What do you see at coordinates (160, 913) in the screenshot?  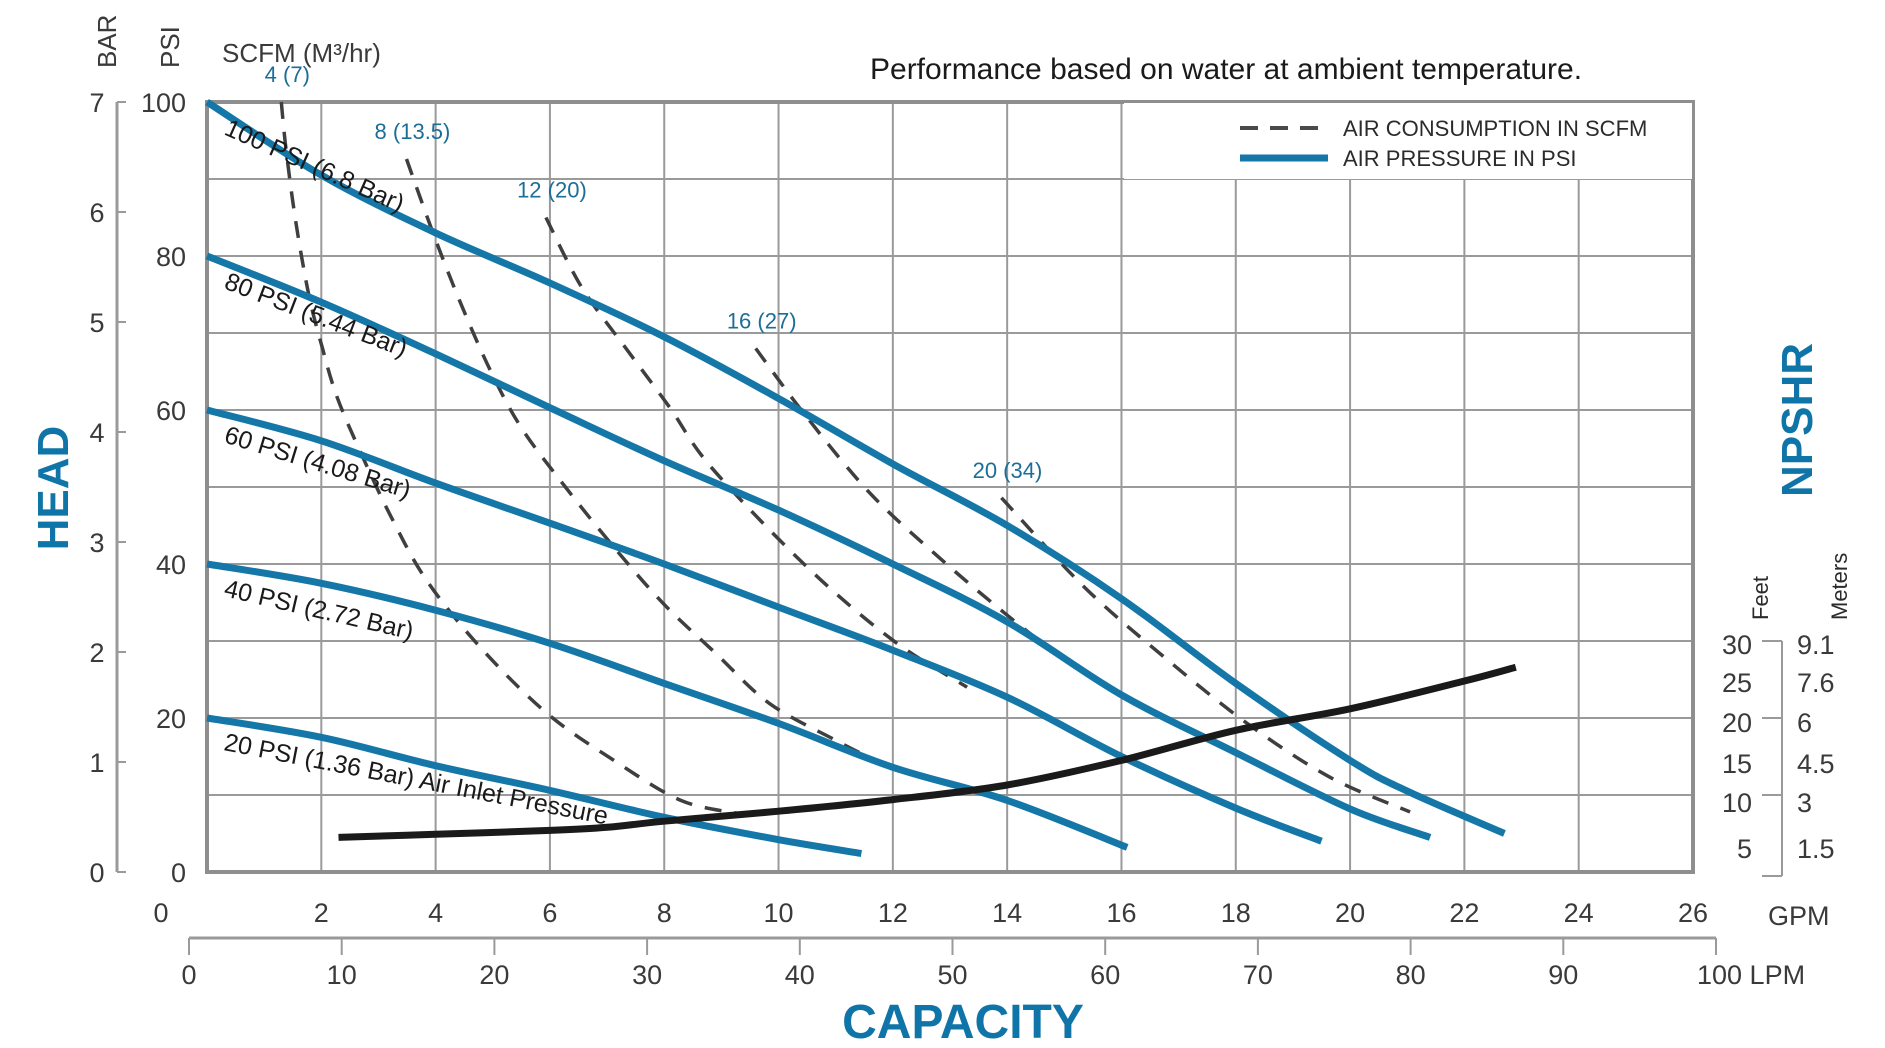 I see `x-tick-label-gpm: 0` at bounding box center [160, 913].